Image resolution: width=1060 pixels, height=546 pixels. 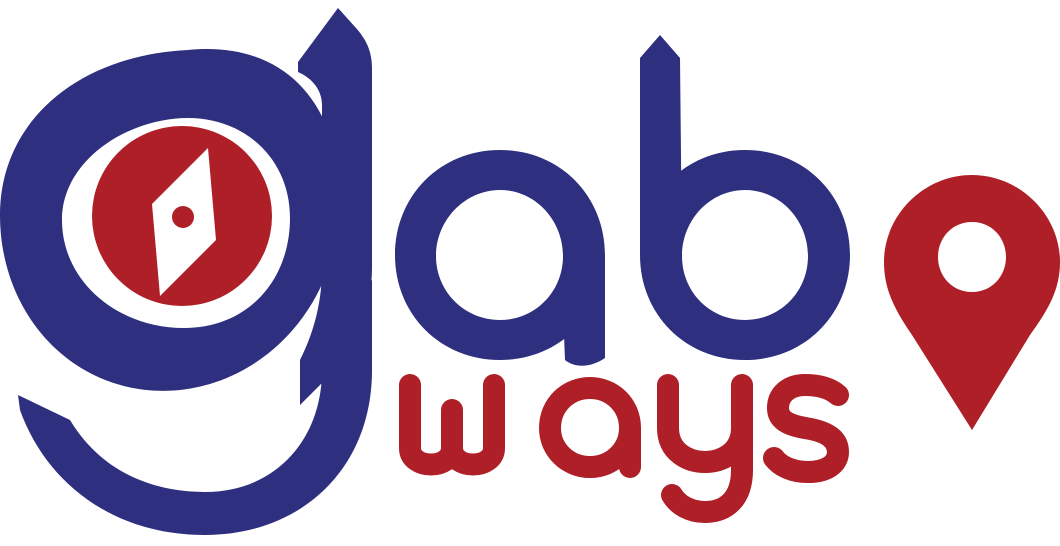 I want to click on letter-s, so click(x=806, y=428).